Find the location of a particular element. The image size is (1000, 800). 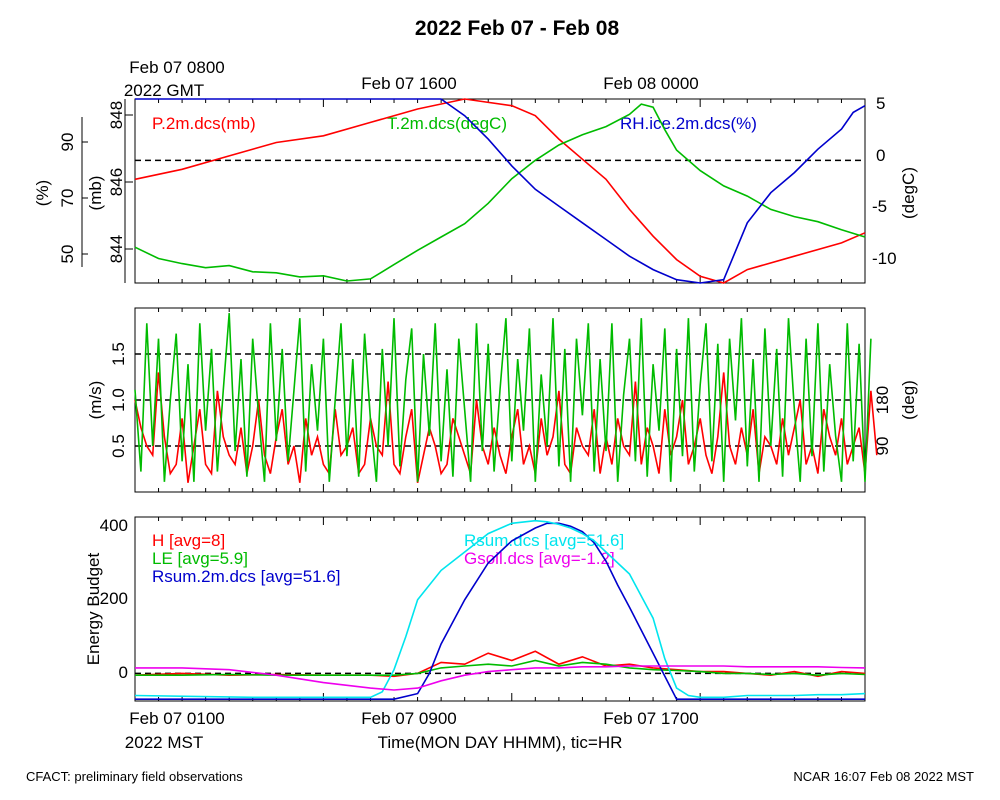

pct-axis-label: (%) is located at coordinates (42, 193).